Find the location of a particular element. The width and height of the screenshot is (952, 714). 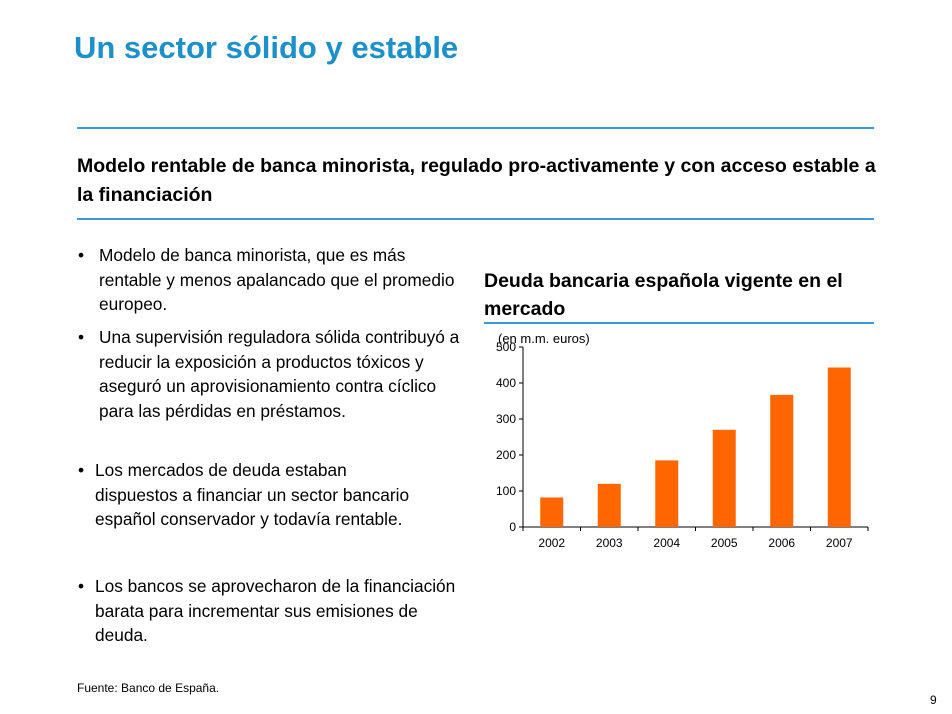

top-divider is located at coordinates (475, 128).